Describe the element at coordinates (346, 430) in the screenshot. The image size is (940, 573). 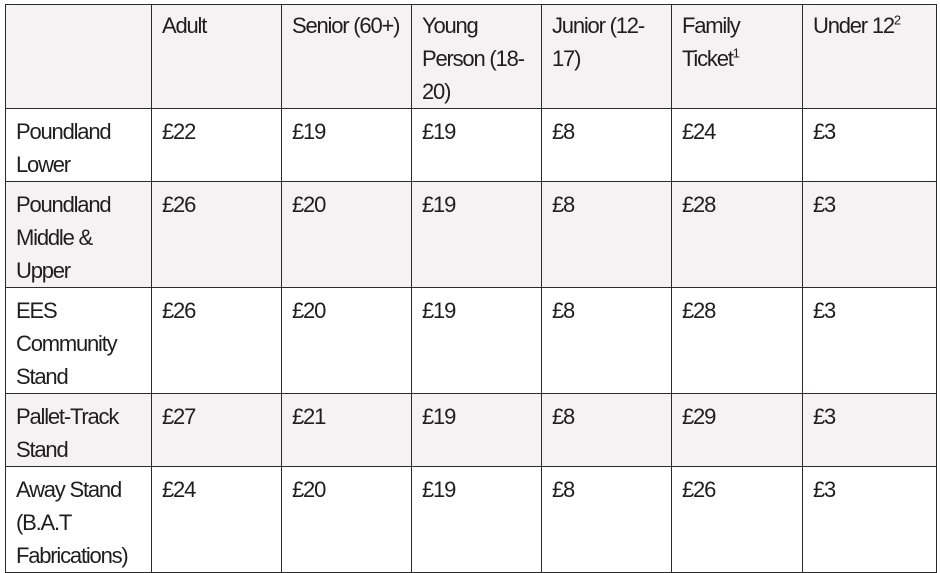
I see `price-cell: £21` at that location.